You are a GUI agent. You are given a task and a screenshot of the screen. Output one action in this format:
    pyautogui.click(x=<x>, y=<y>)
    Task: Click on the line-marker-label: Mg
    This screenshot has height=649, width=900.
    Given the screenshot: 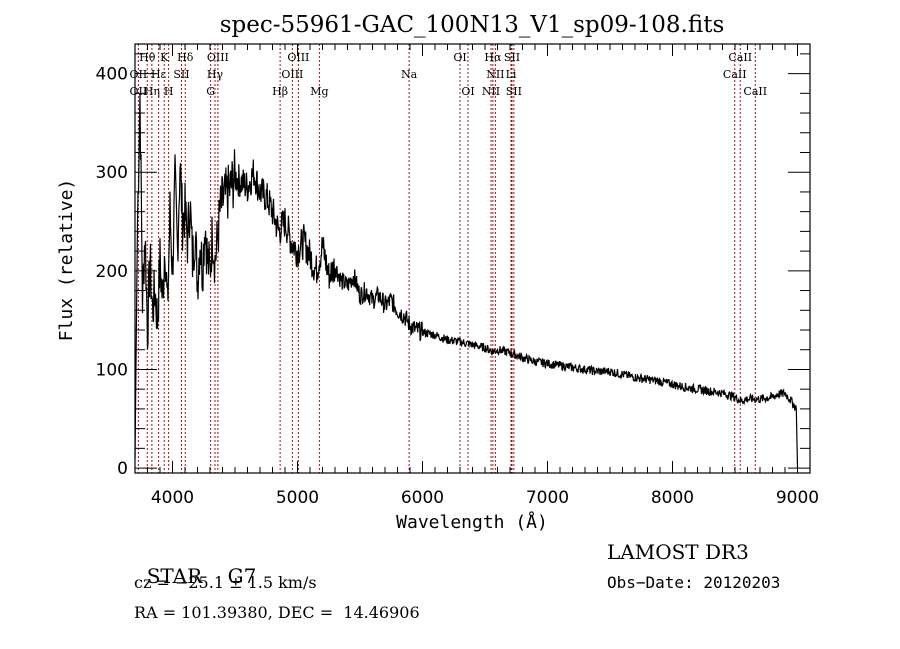 What is the action you would take?
    pyautogui.click(x=319, y=91)
    